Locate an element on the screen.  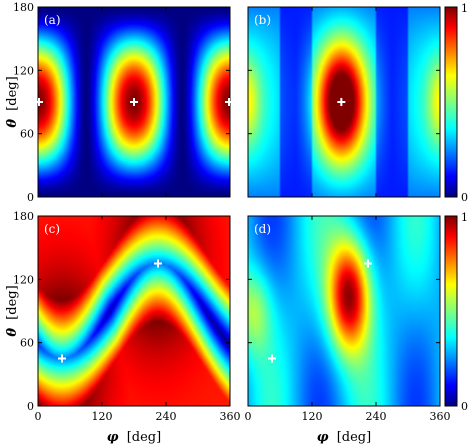
markers-b is located at coordinates (341, 102).